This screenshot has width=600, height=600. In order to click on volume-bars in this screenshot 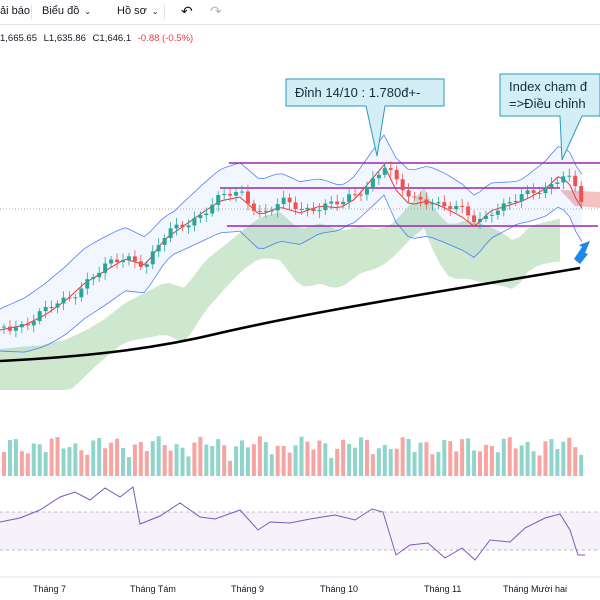, I will do `click(293, 456)`.